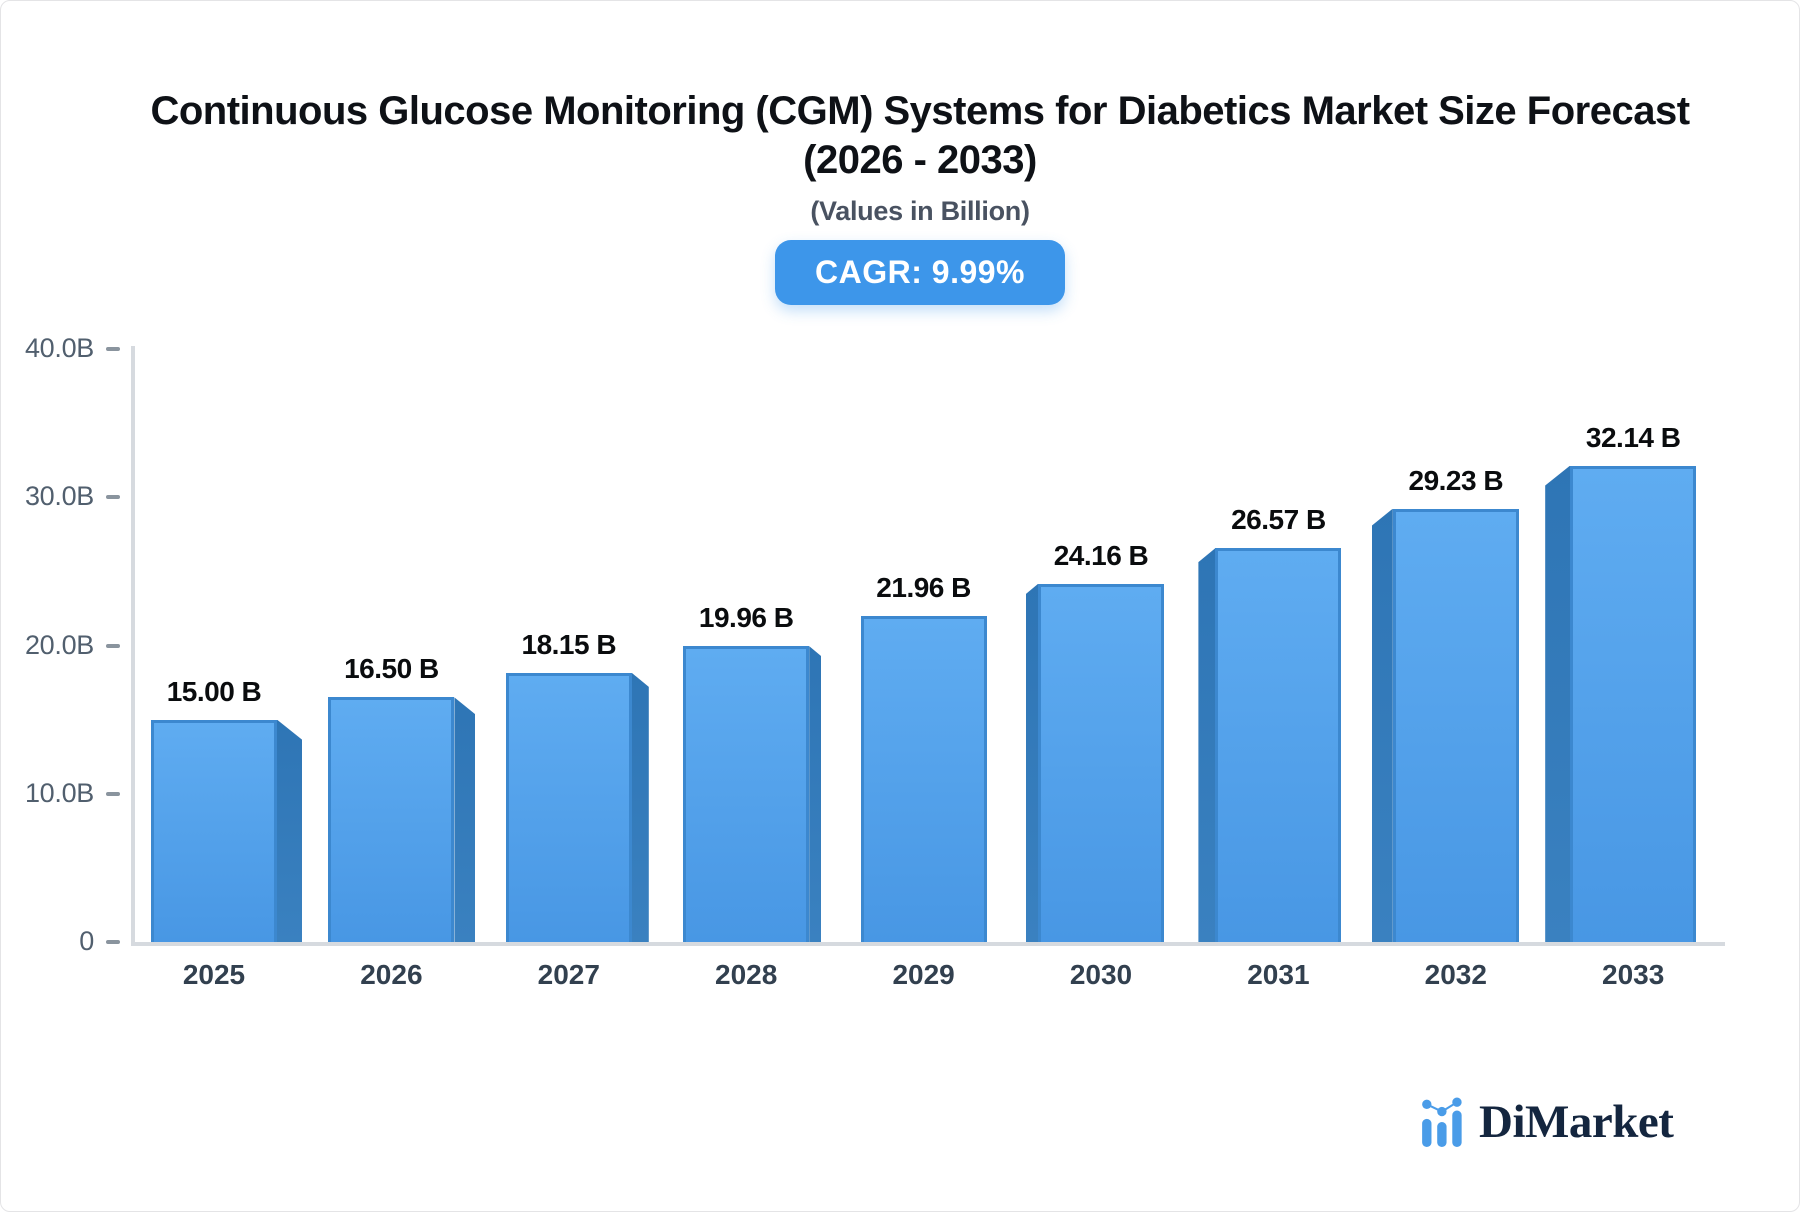 Image resolution: width=1800 pixels, height=1212 pixels. Describe the element at coordinates (214, 830) in the screenshot. I see `bar-2025` at that location.